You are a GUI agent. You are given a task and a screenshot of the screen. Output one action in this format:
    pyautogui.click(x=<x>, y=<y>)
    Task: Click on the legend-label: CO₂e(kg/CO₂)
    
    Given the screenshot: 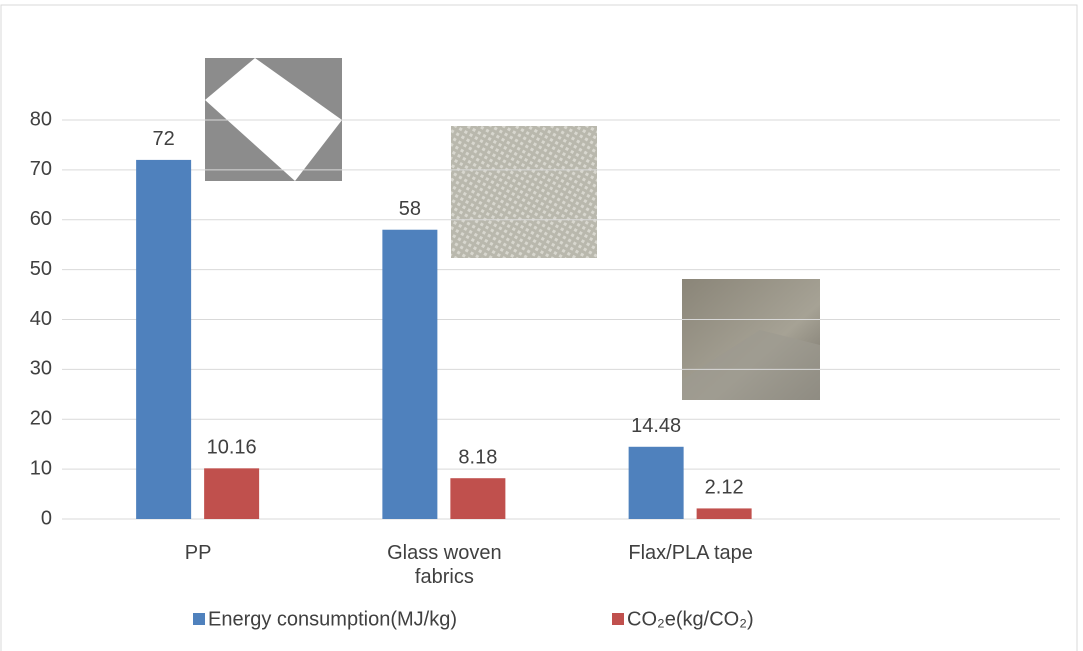 What is the action you would take?
    pyautogui.click(x=690, y=619)
    